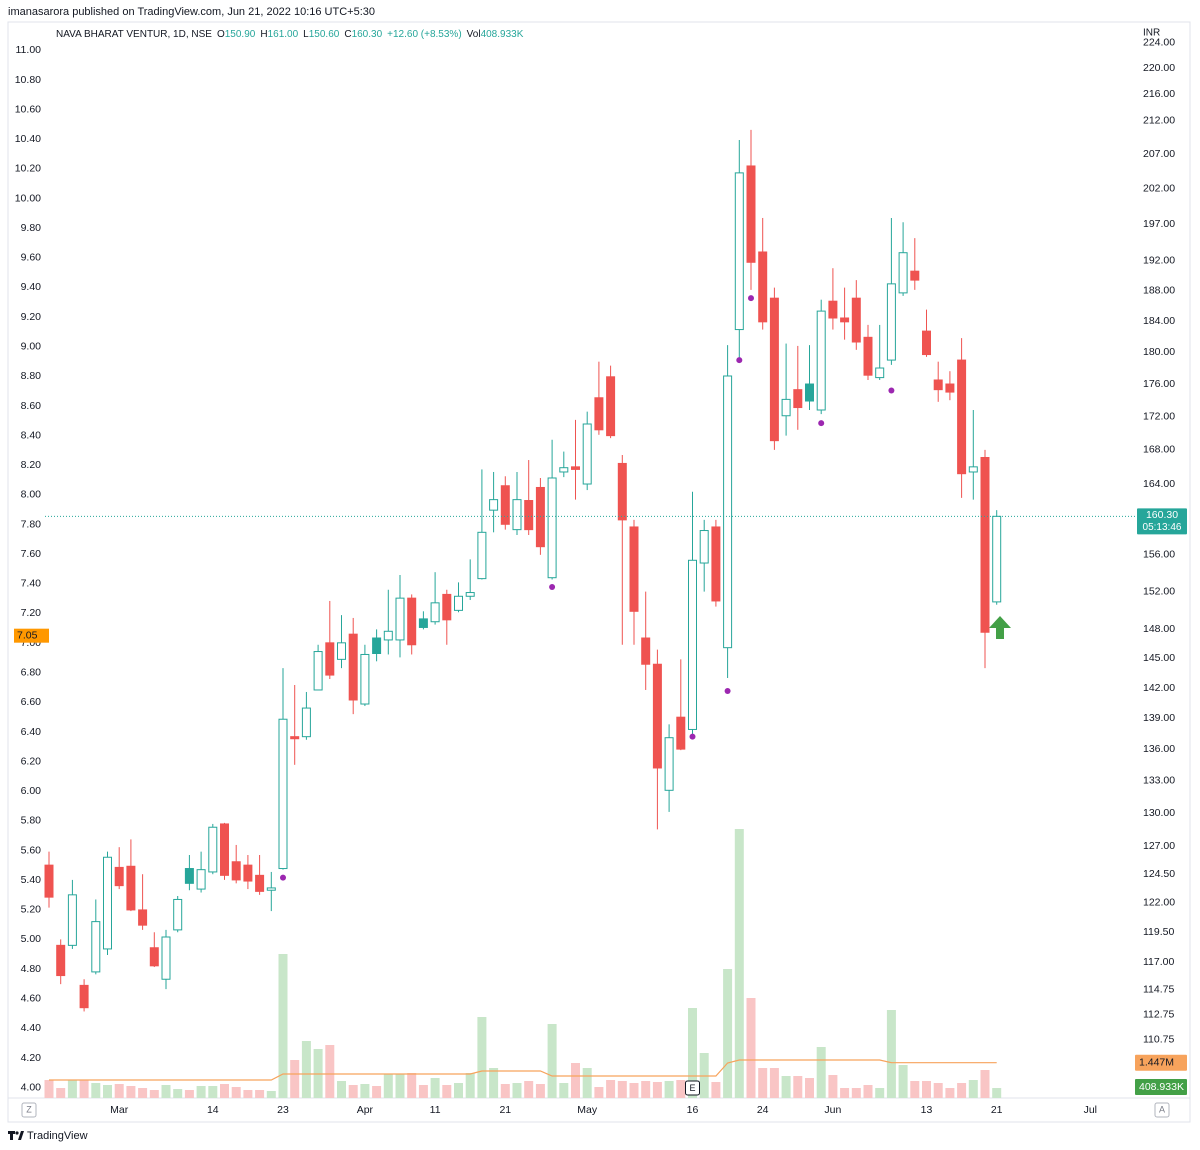  I want to click on y2-tick-label: 4.40, so click(31, 1028).